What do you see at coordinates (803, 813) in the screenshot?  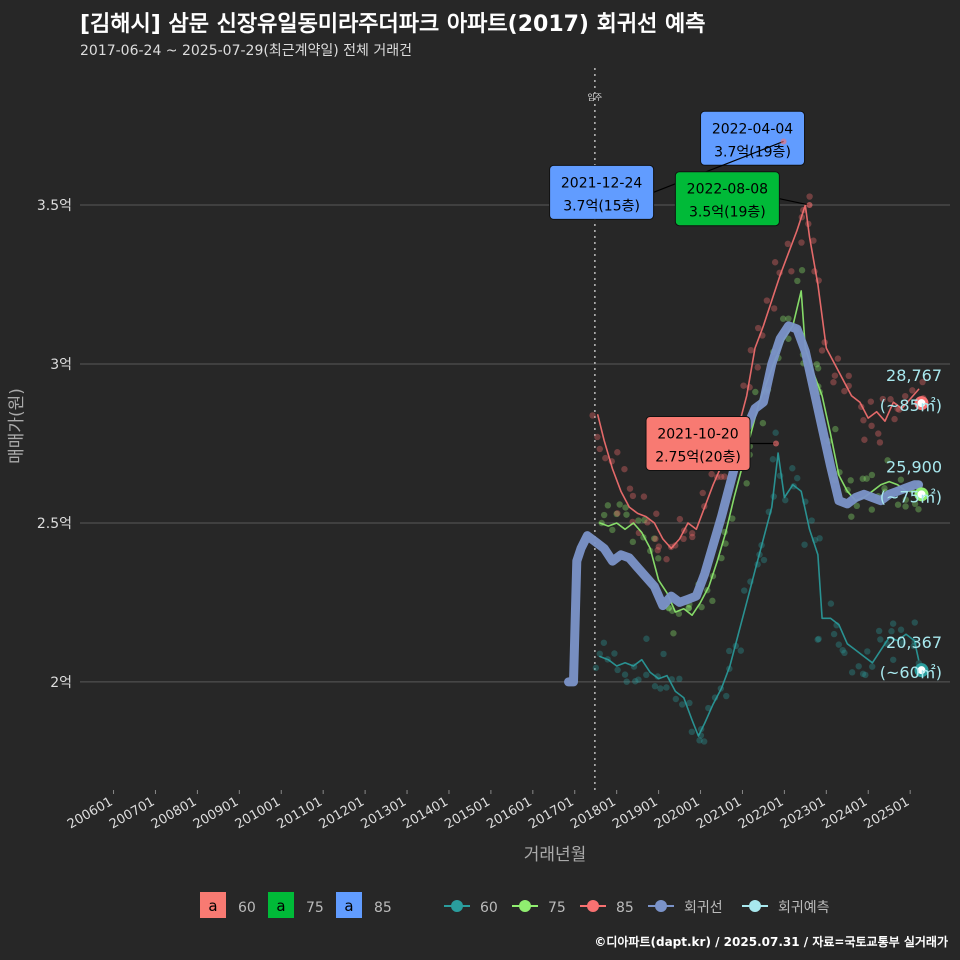 I see `x-tick-label: 202301` at bounding box center [803, 813].